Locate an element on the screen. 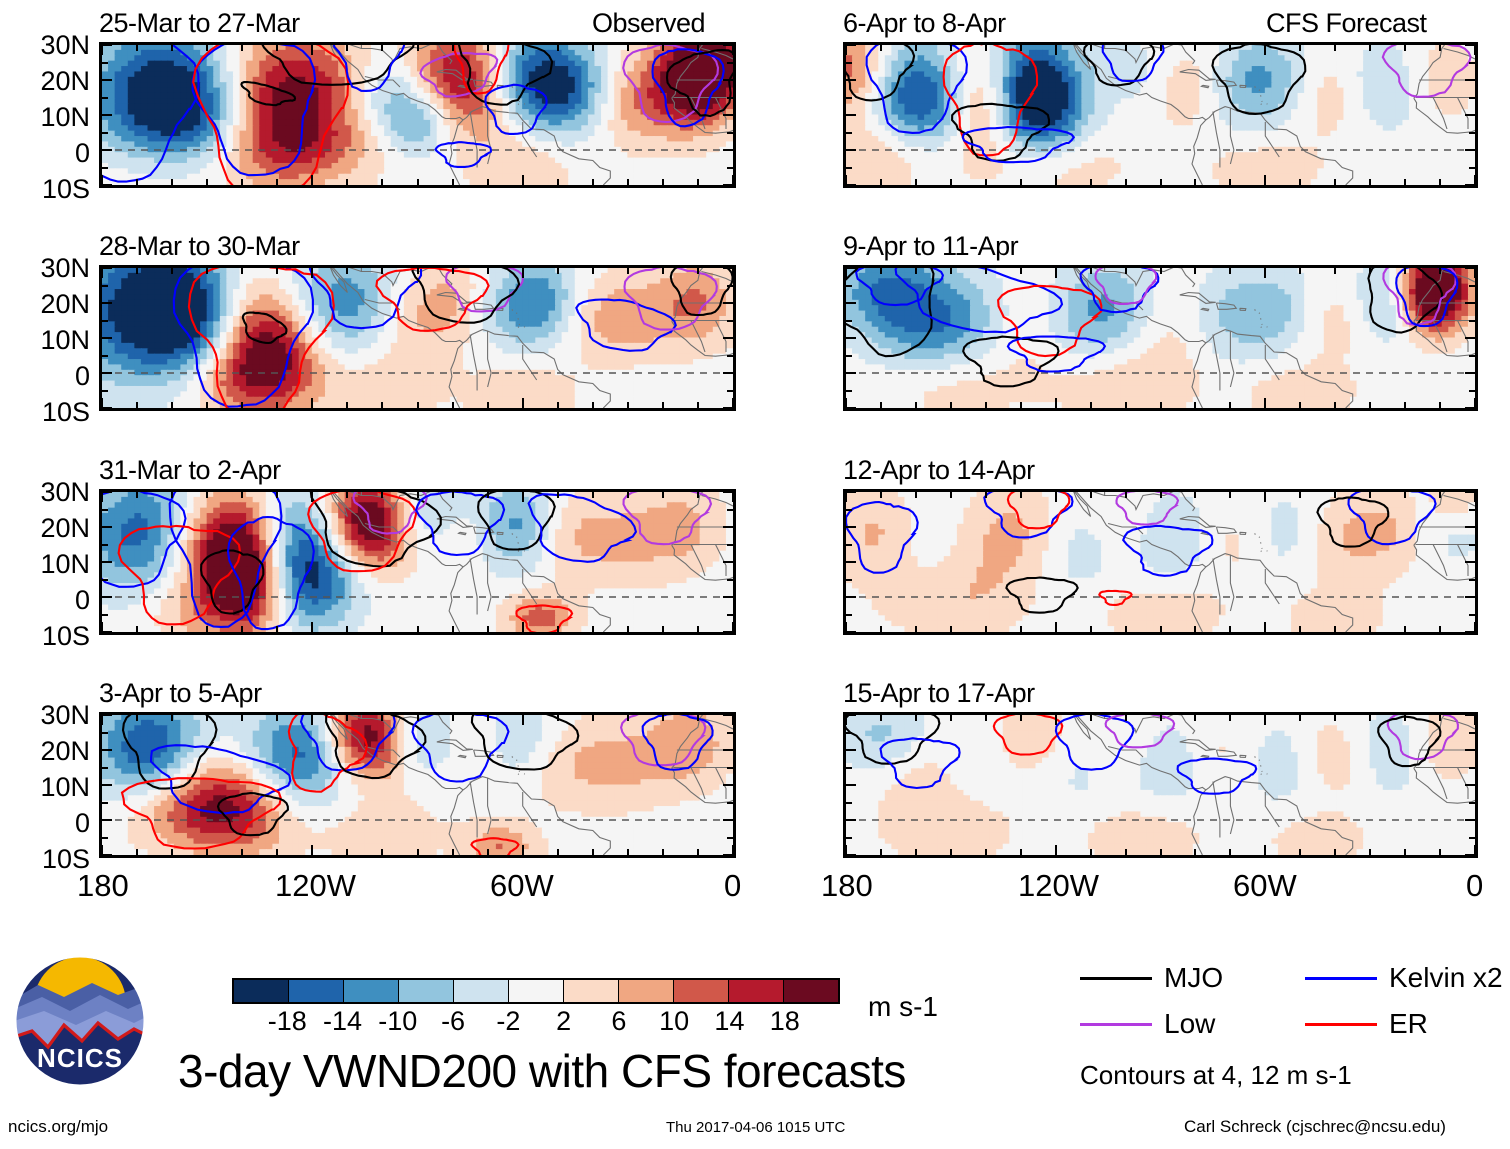 The image size is (1510, 1149). legend-label-mjo: MJO is located at coordinates (1193, 978).